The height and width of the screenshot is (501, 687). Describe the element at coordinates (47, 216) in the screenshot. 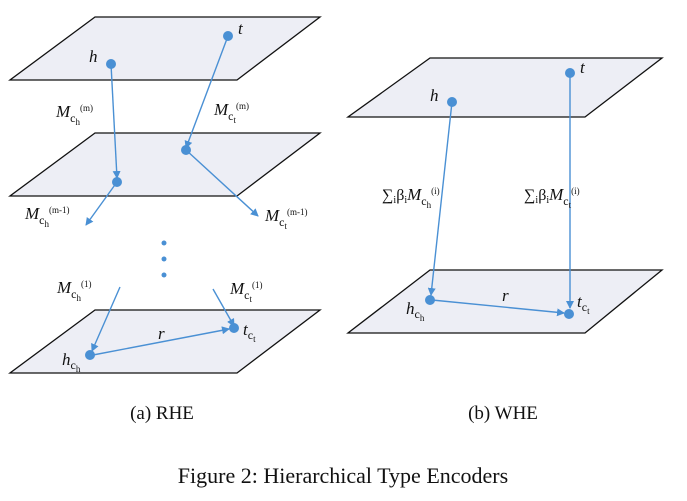

I see `rhe-label-mh-m1: Mch(m-1)` at that location.